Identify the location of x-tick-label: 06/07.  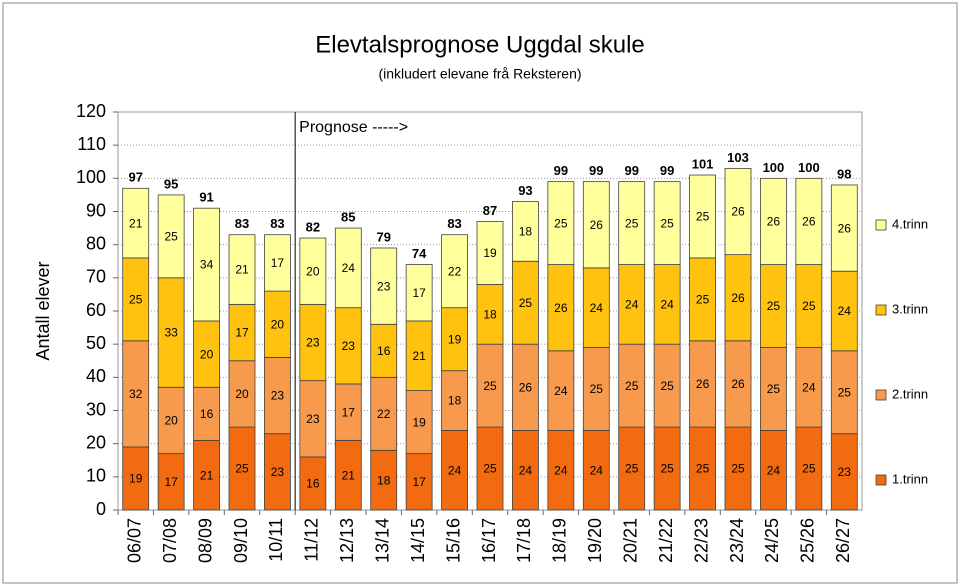
(134, 540).